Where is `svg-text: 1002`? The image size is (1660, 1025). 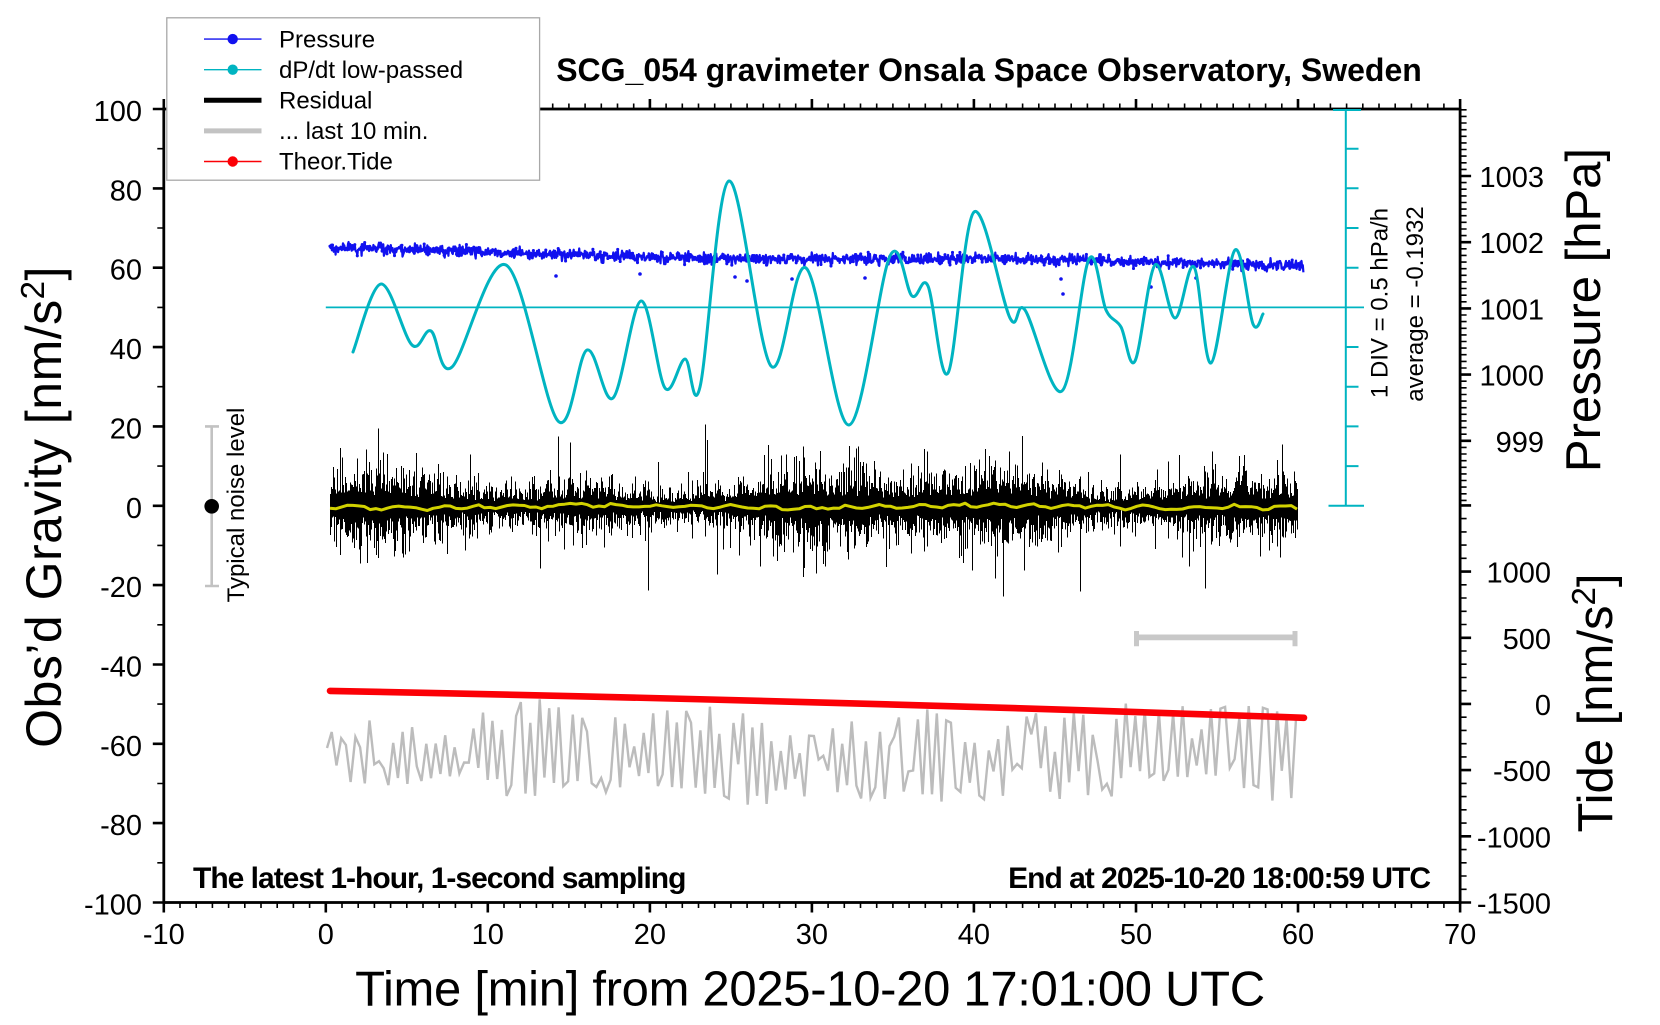 svg-text: 1002 is located at coordinates (1511, 244).